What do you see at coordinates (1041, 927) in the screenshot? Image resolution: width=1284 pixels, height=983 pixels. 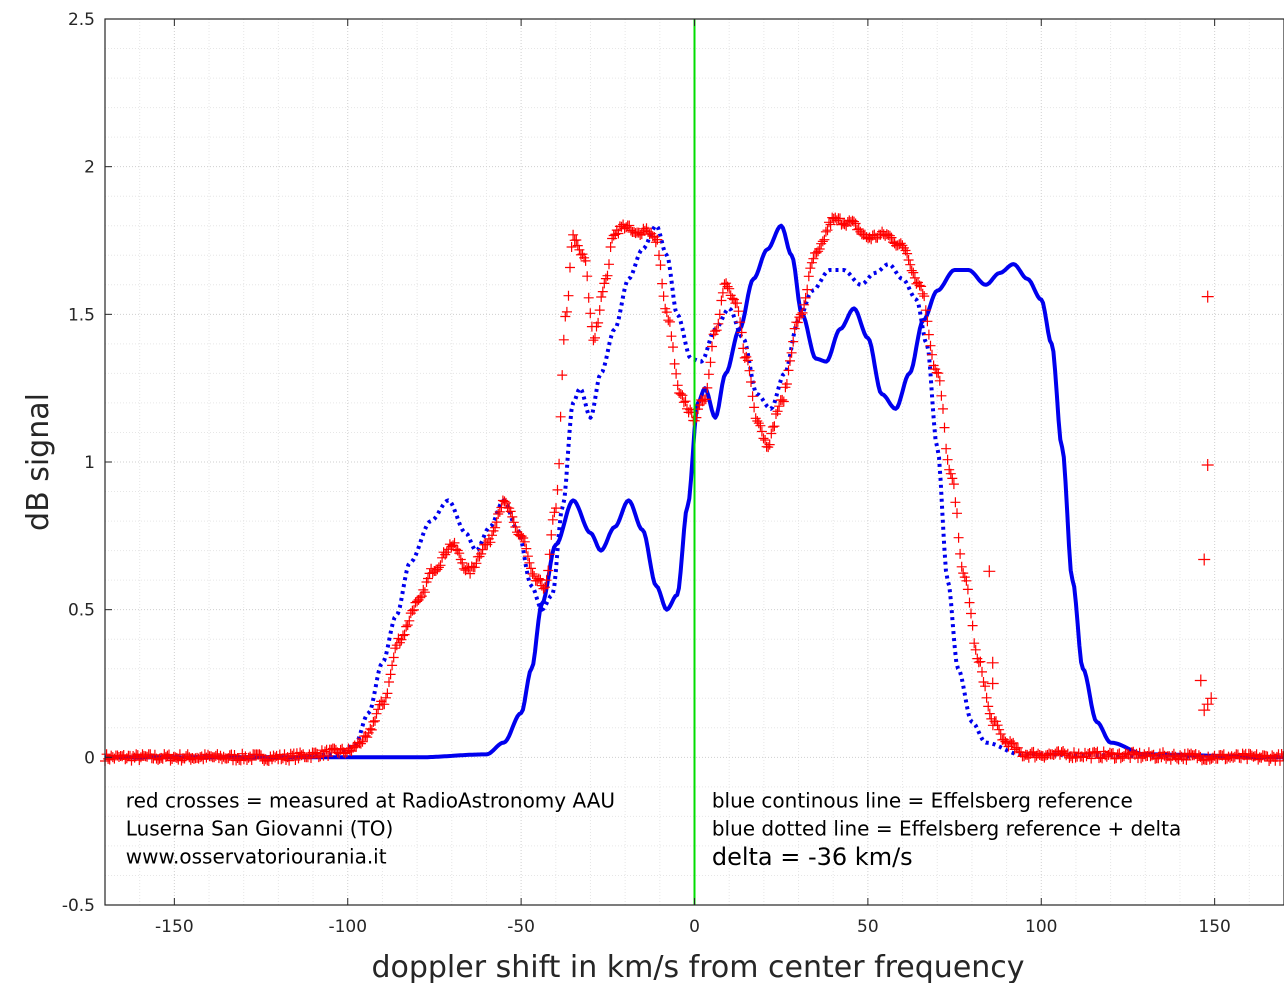 I see `x-tick-label: 100` at bounding box center [1041, 927].